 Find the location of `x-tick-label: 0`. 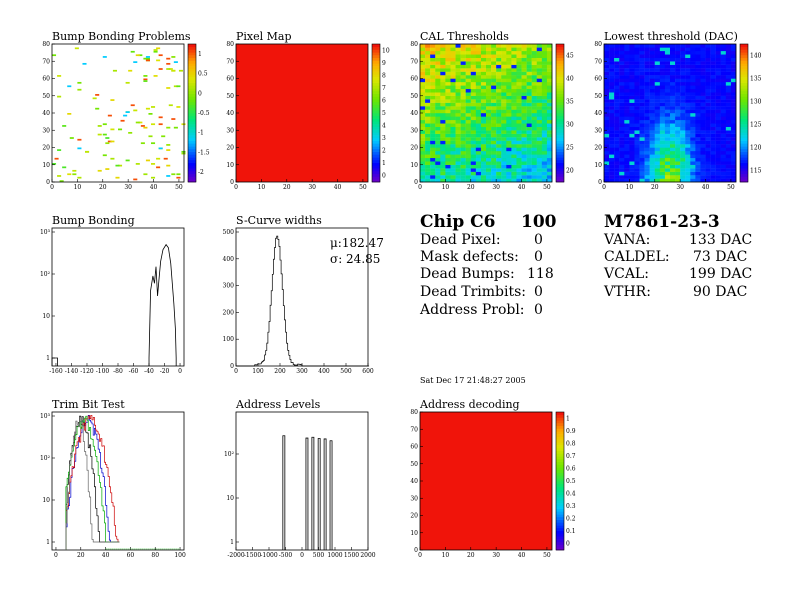

x-tick-label: 0 is located at coordinates (302, 555).